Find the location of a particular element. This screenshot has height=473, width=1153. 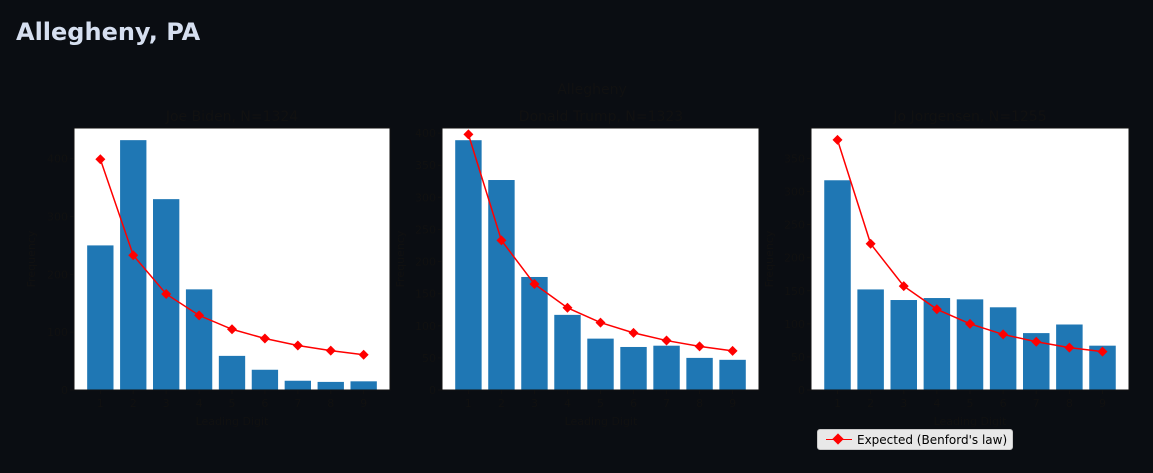

legend-label: Expected (Benford's law) is located at coordinates (932, 440).